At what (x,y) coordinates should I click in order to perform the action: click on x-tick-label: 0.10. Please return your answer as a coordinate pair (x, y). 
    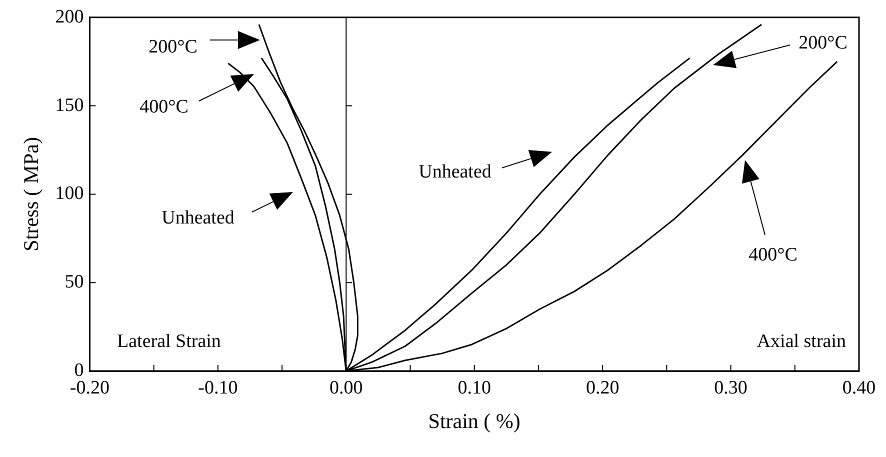
    Looking at the image, I should click on (474, 387).